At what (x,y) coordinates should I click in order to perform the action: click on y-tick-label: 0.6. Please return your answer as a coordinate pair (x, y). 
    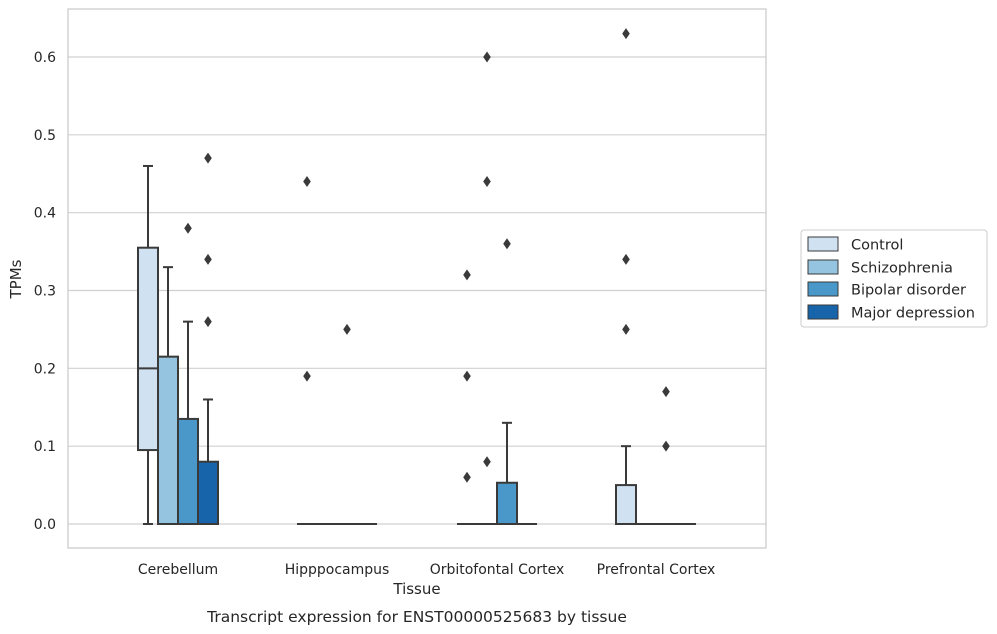
    Looking at the image, I should click on (45, 58).